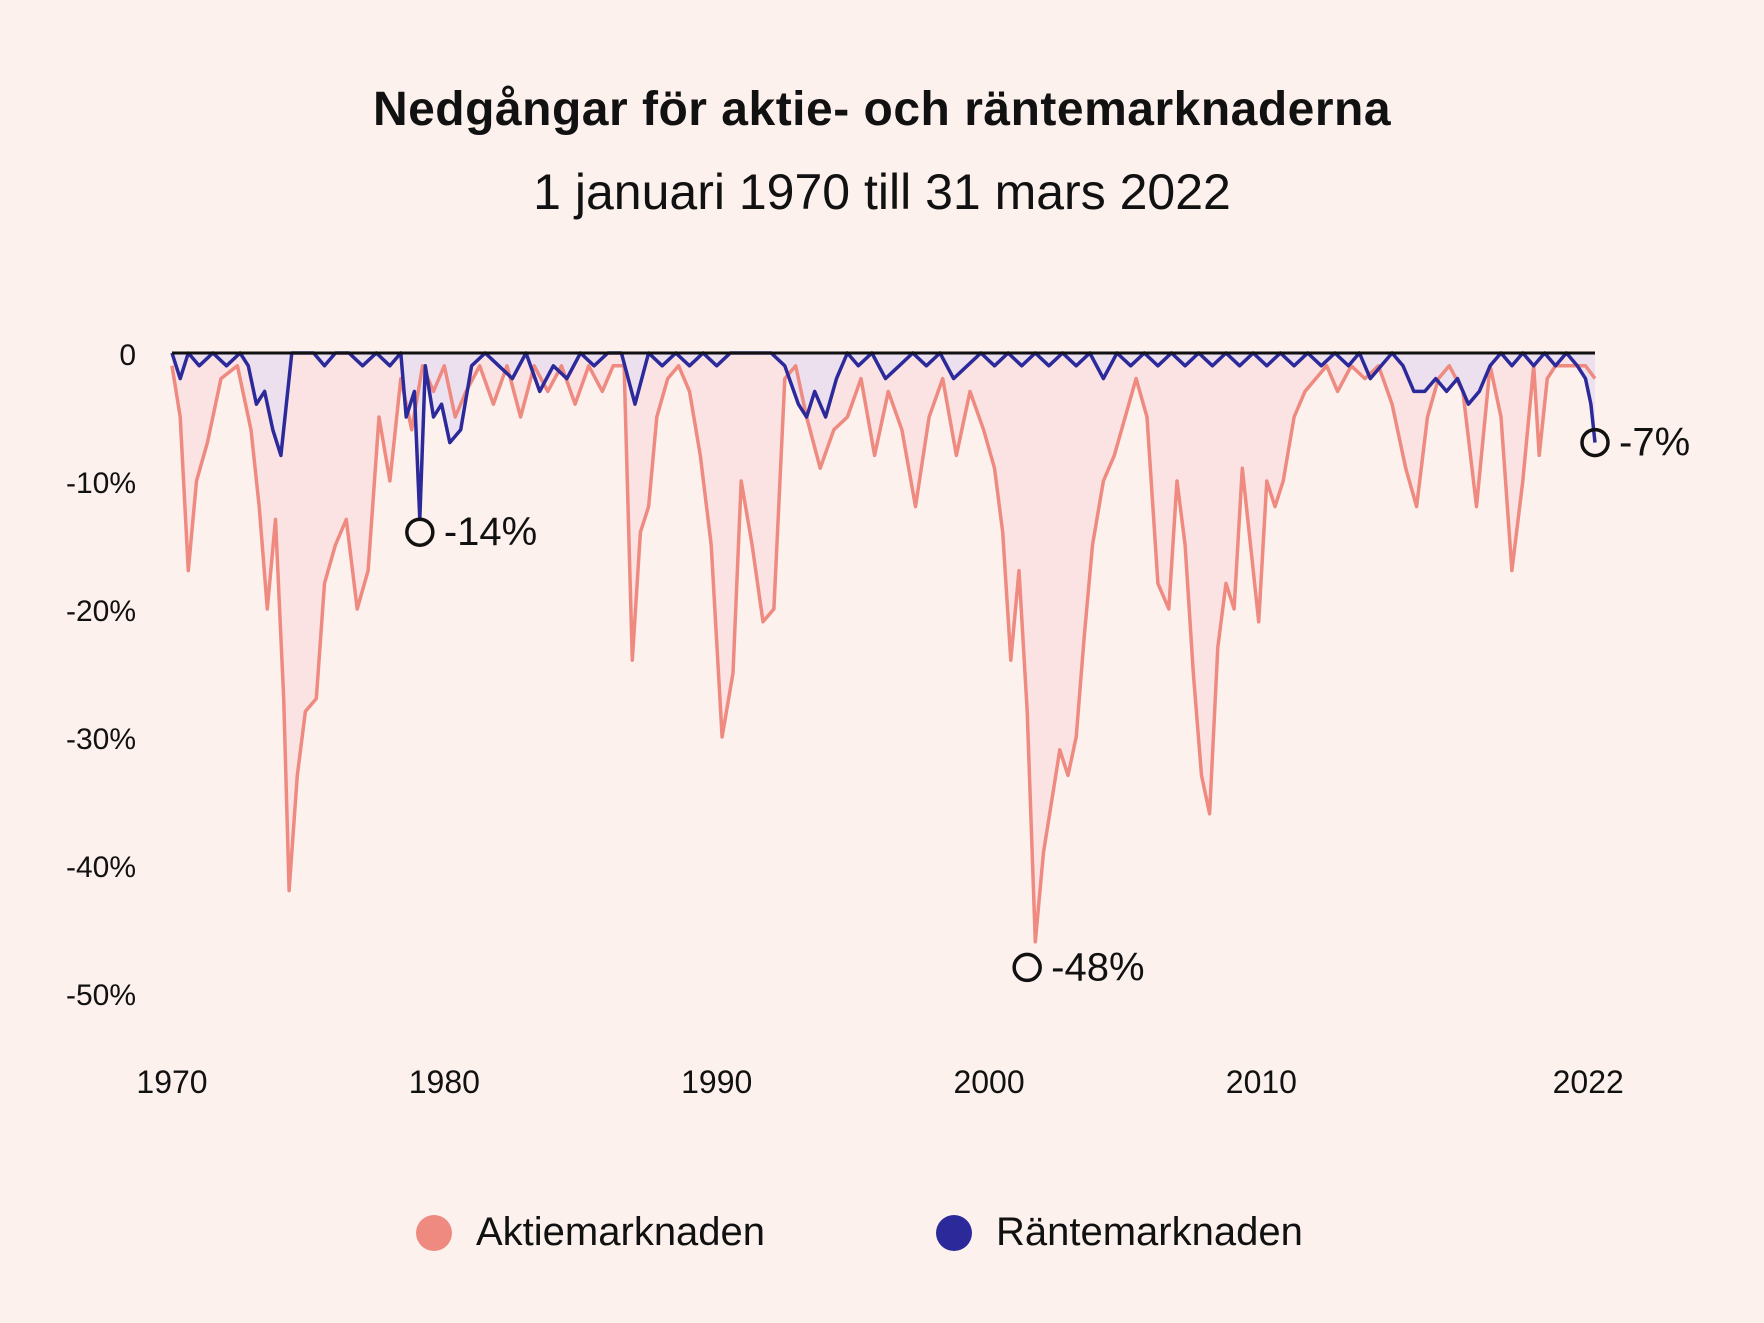 Image resolution: width=1764 pixels, height=1323 pixels. What do you see at coordinates (444, 1082) in the screenshot?
I see `x-tick-label: 1980` at bounding box center [444, 1082].